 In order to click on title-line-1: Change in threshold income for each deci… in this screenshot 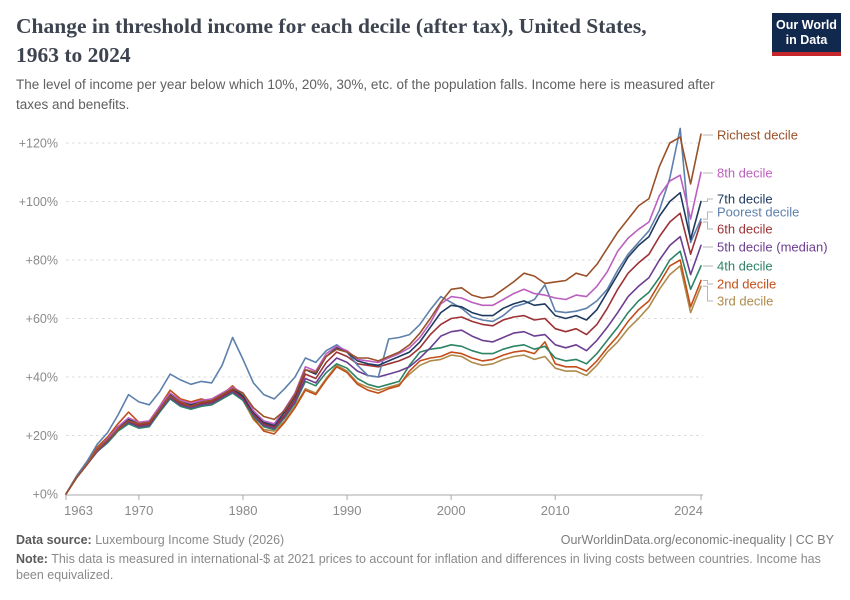, I will do `click(331, 26)`.